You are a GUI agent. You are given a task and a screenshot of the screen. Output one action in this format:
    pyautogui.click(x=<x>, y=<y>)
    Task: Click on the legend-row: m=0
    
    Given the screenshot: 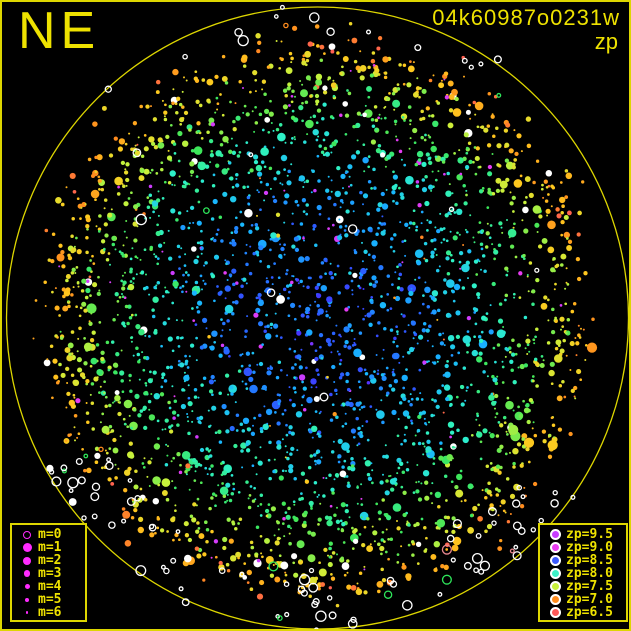 What is the action you would take?
    pyautogui.click(x=48, y=534)
    